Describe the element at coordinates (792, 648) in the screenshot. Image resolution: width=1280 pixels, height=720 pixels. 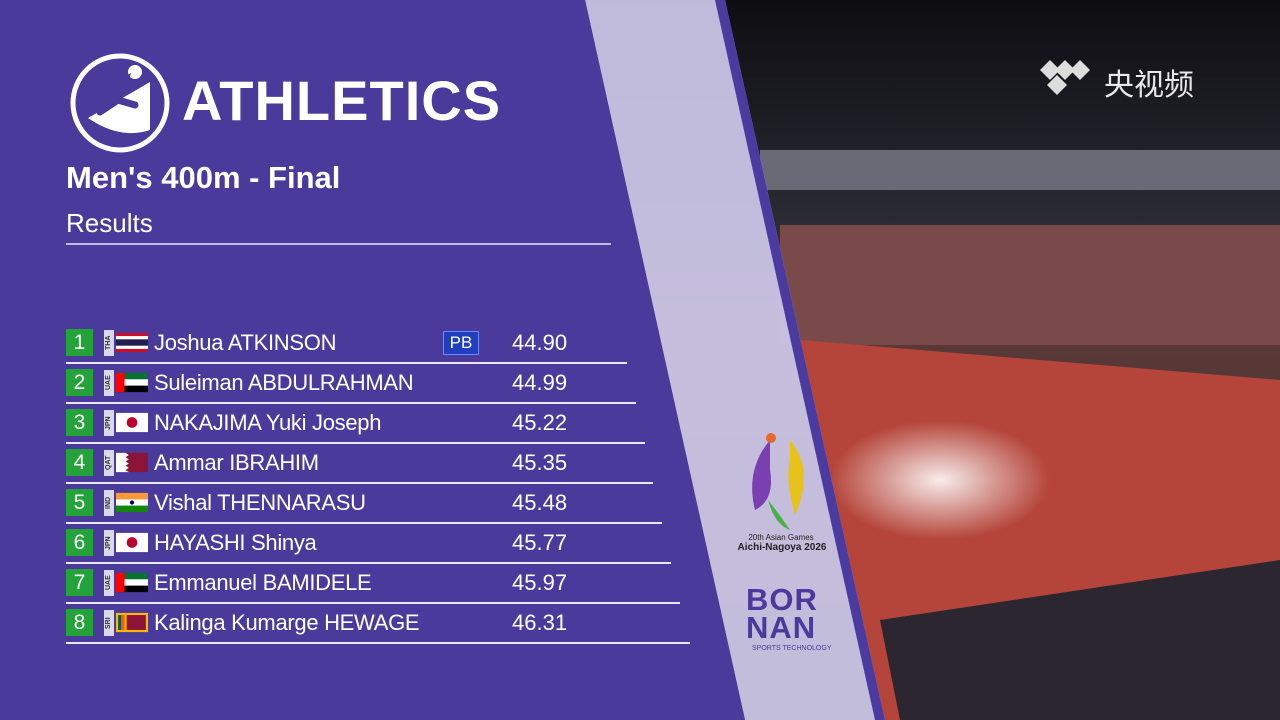
I see `sponsor-tagline: SPORTS TECHNOLOGY` at that location.